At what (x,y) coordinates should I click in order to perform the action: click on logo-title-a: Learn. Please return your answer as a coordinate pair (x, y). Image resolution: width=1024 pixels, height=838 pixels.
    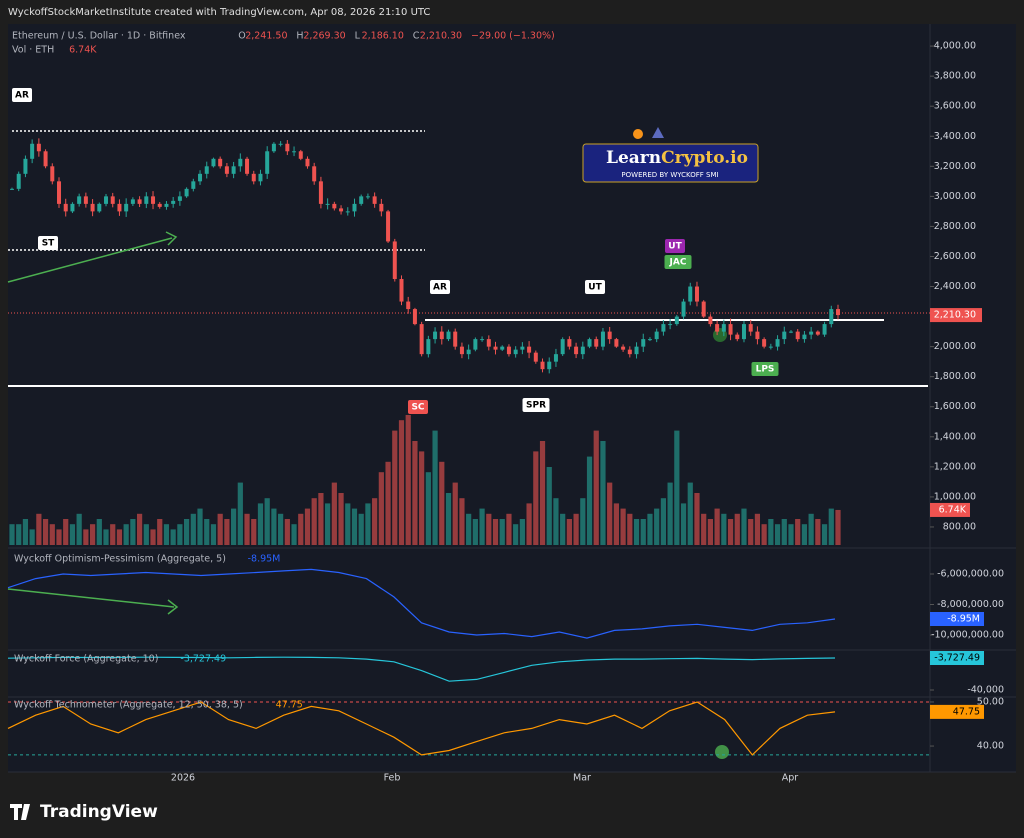
    Looking at the image, I should click on (633, 158).